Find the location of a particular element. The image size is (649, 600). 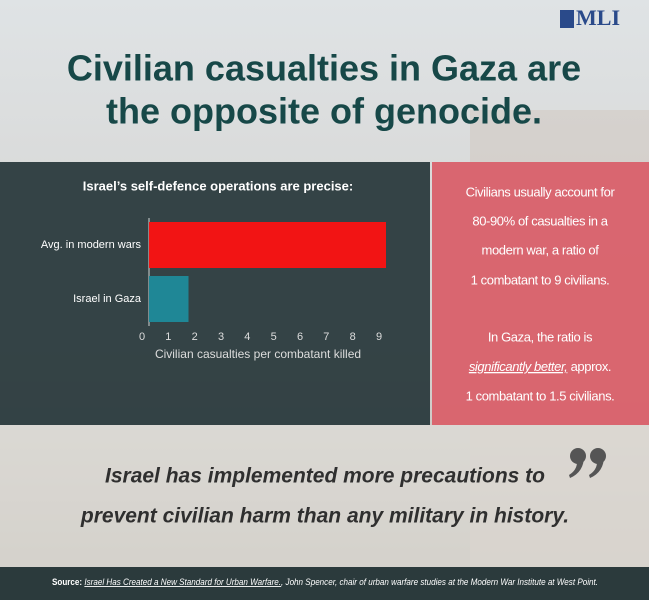

logo-mark is located at coordinates (567, 19).